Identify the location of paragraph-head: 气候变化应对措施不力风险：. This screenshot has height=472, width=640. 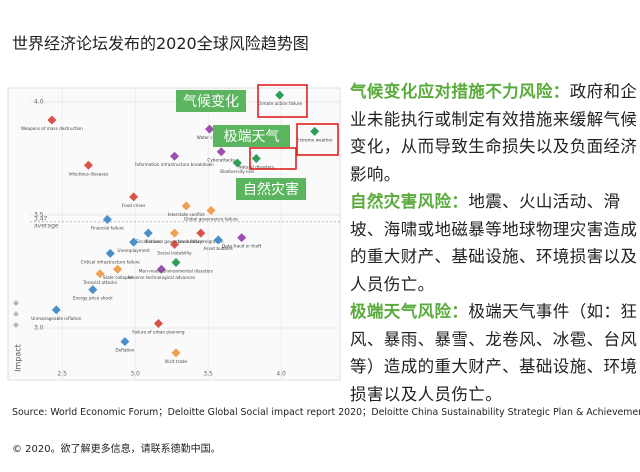
(460, 91).